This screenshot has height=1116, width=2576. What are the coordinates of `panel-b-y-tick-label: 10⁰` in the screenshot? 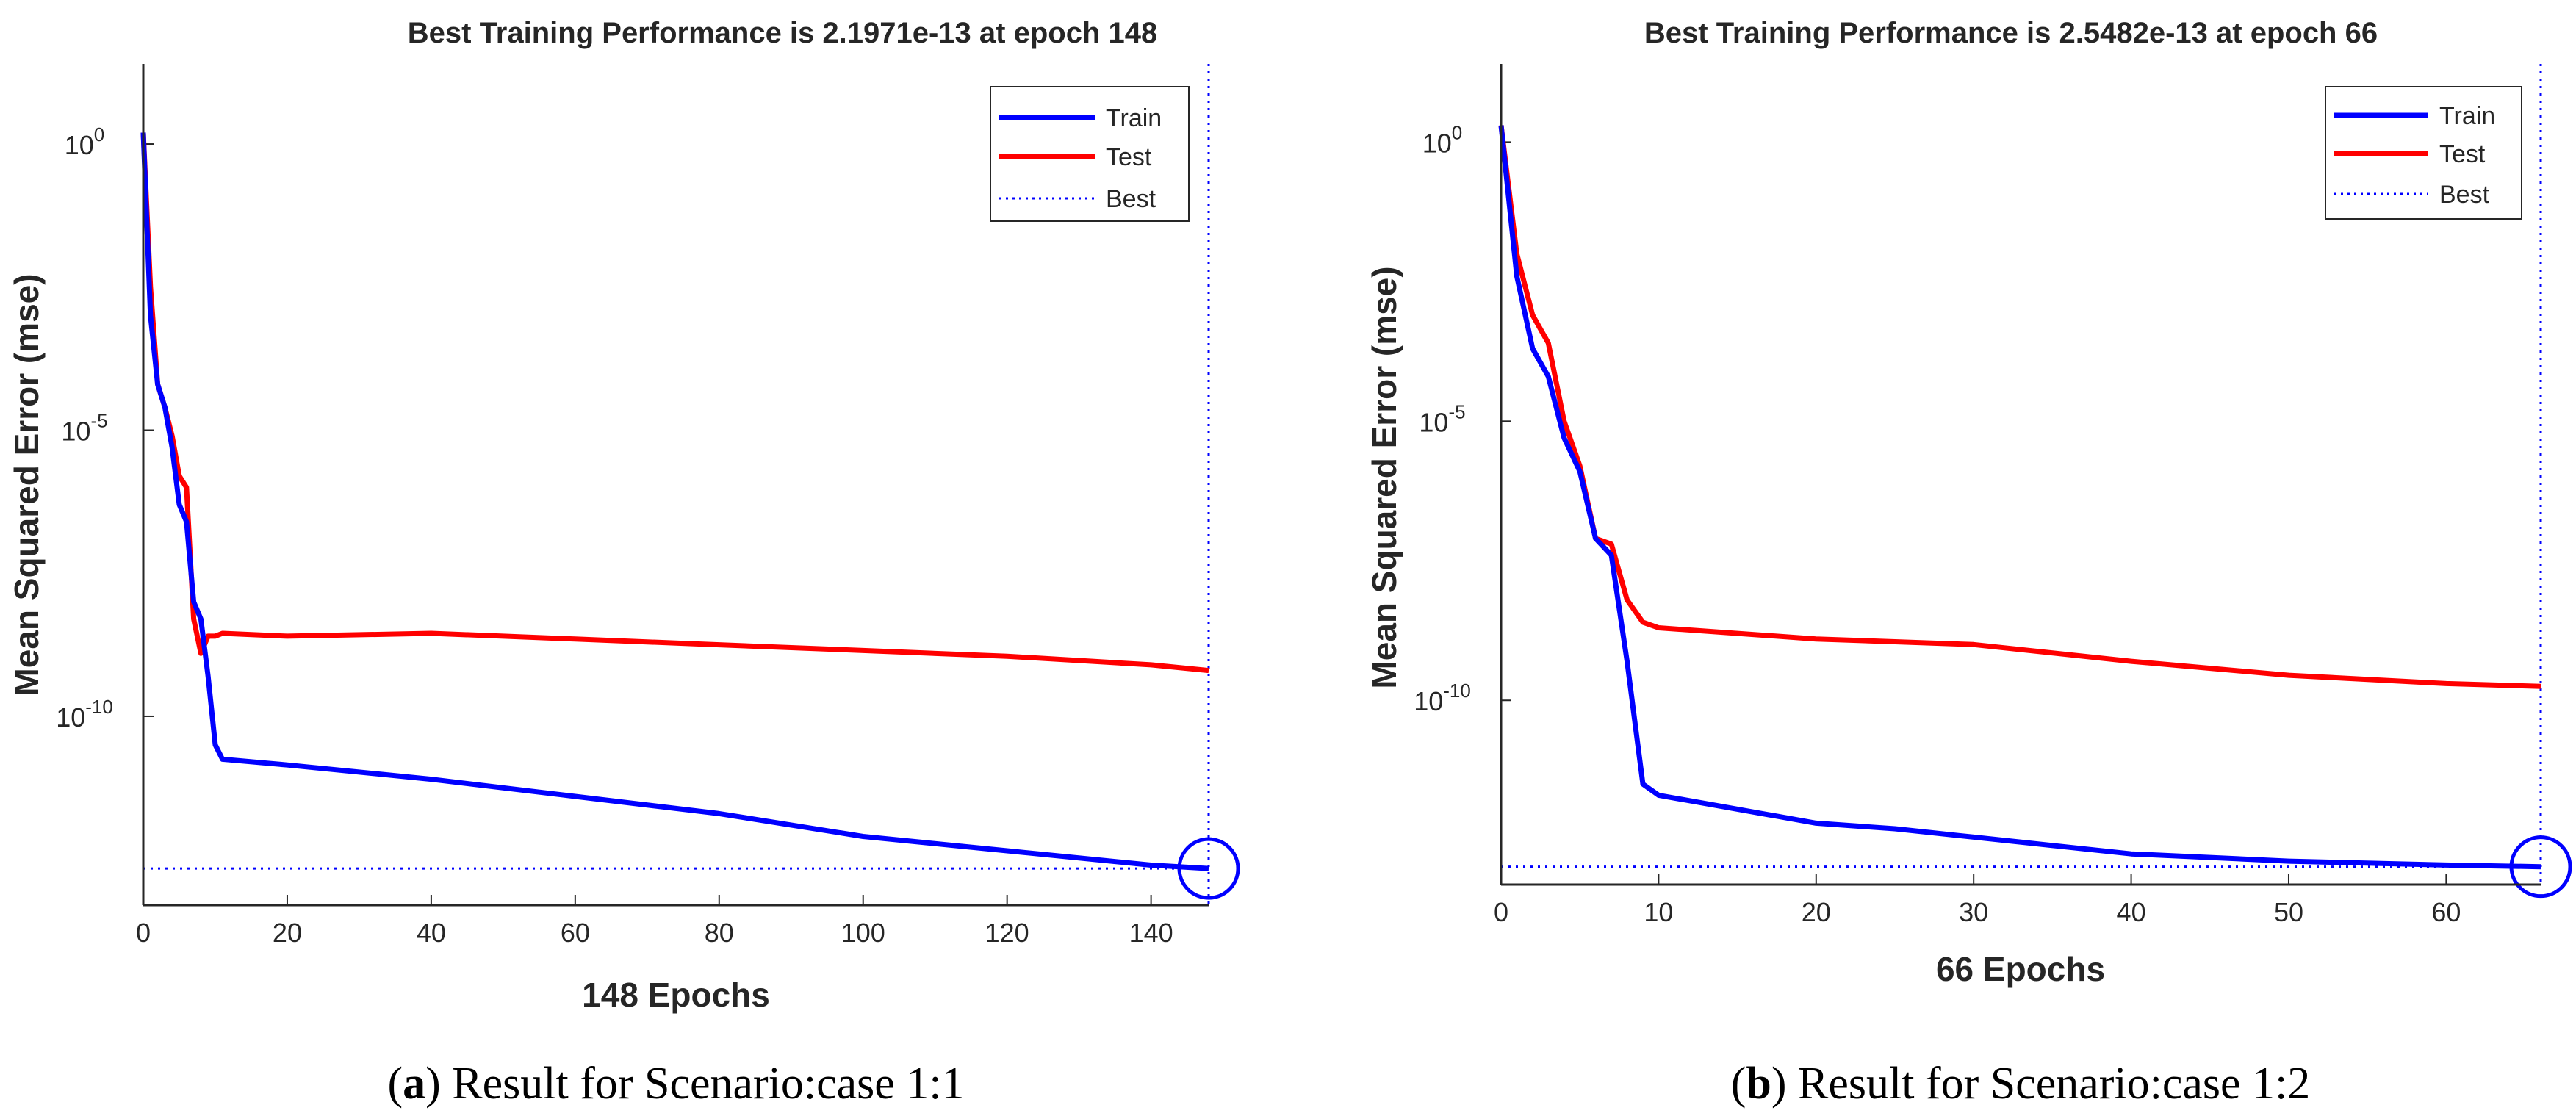 It's located at (1442, 139).